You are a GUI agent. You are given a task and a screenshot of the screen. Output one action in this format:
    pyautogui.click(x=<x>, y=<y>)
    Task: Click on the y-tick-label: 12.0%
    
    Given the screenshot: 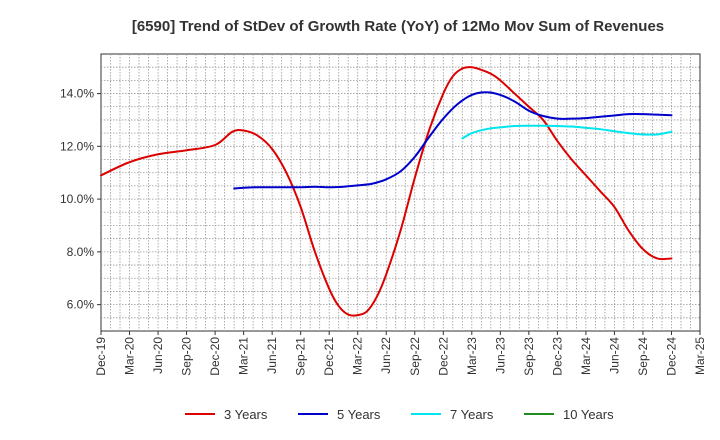 What is the action you would take?
    pyautogui.click(x=77, y=146)
    